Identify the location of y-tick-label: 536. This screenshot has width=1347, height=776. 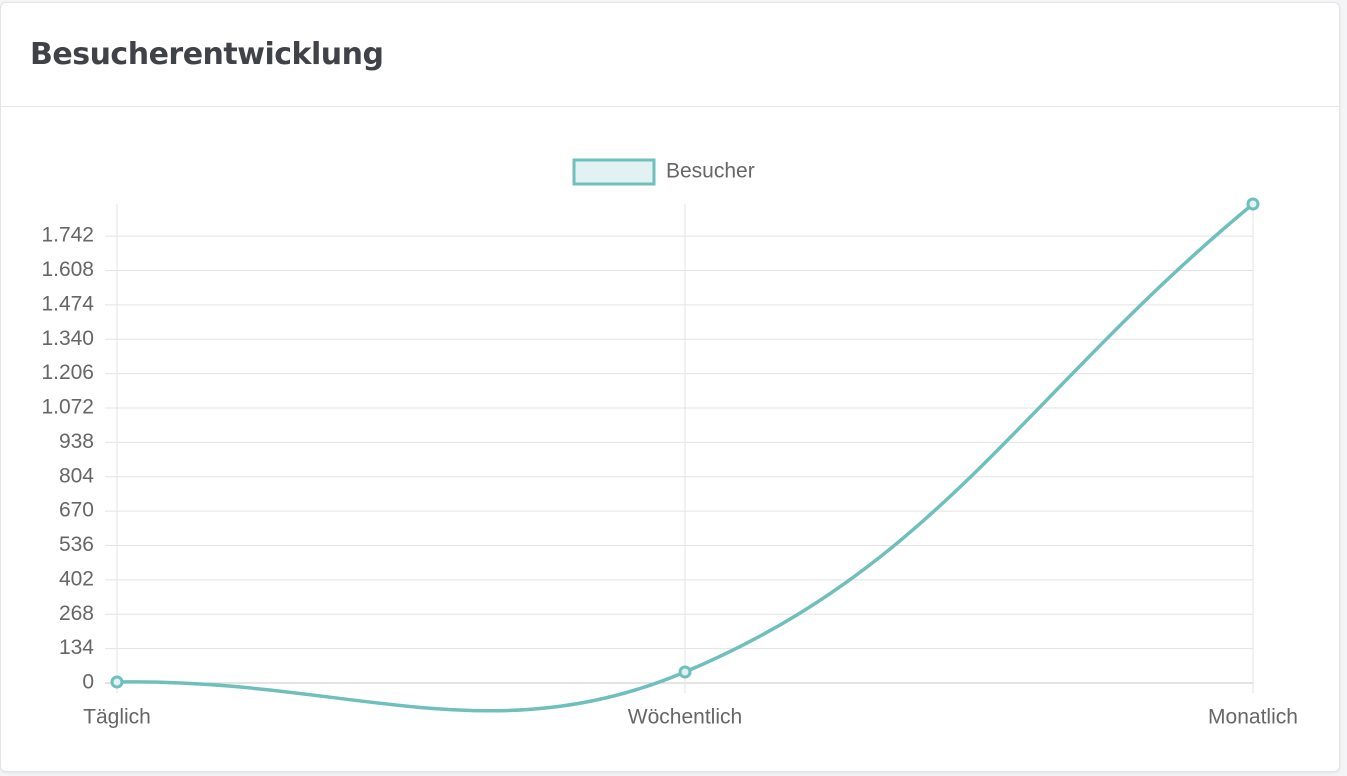
(76, 544).